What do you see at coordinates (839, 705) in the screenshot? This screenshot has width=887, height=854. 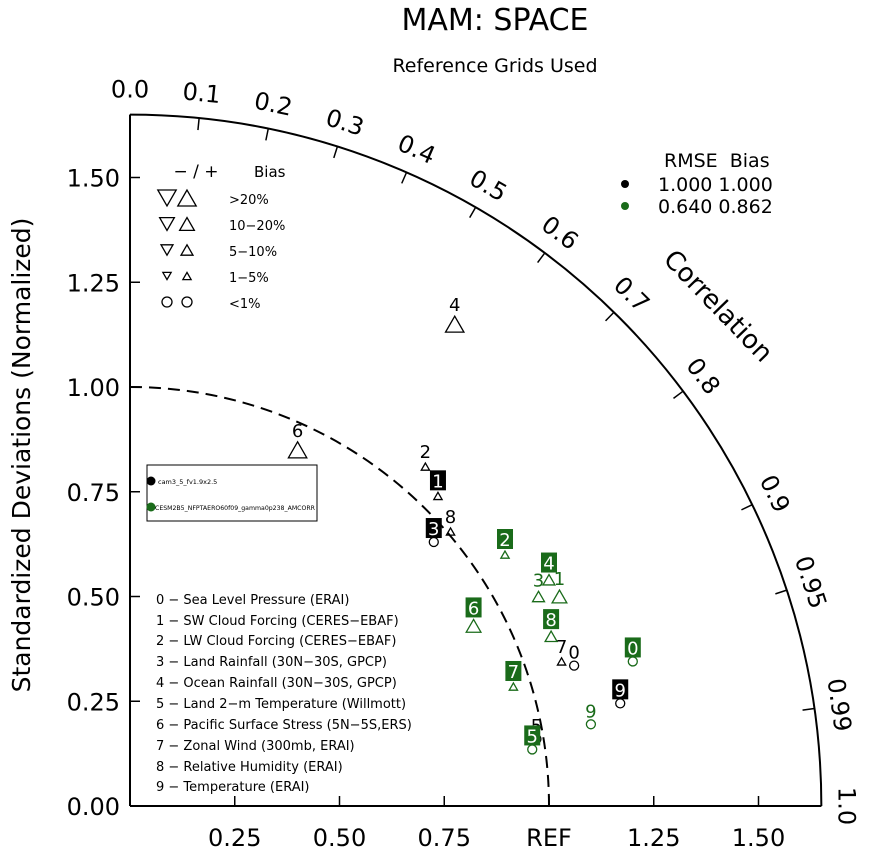 I see `correlation-tick-label: 0.99` at bounding box center [839, 705].